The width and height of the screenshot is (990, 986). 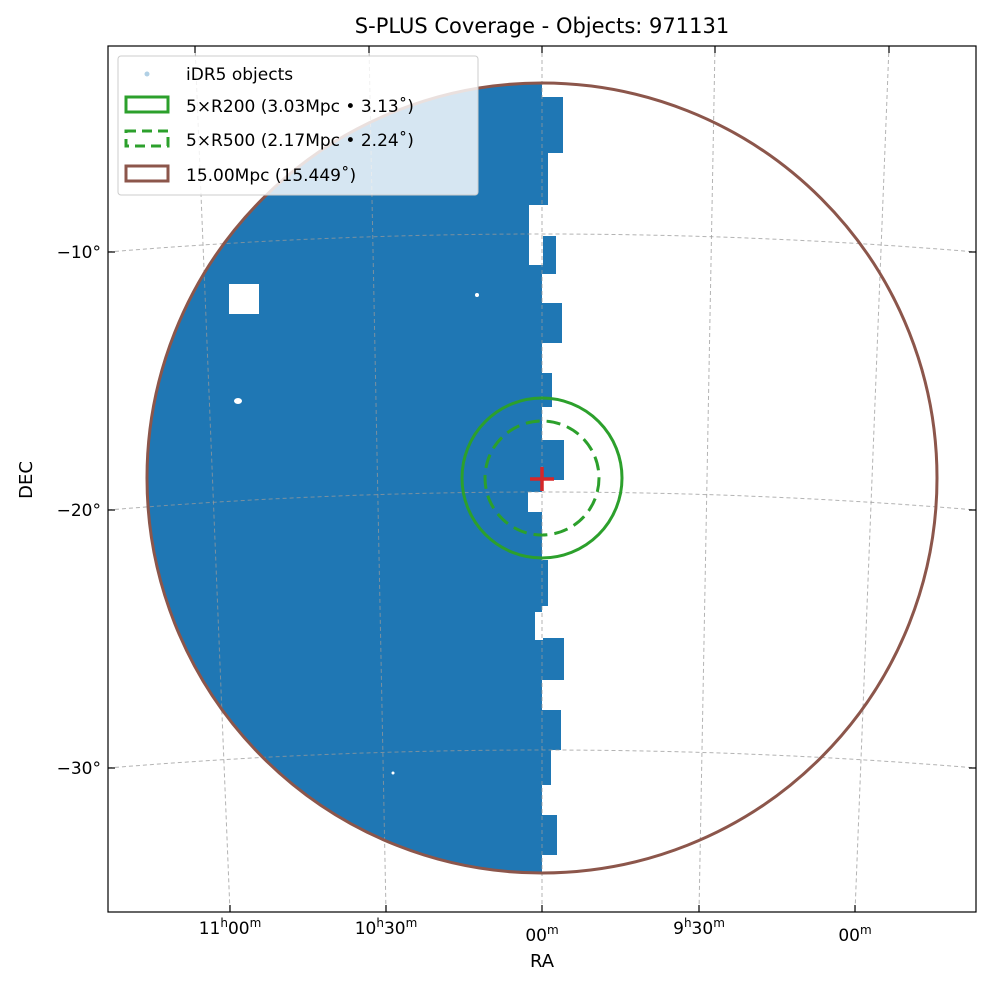 I want to click on y-axis-title: DEC, so click(x=26, y=480).